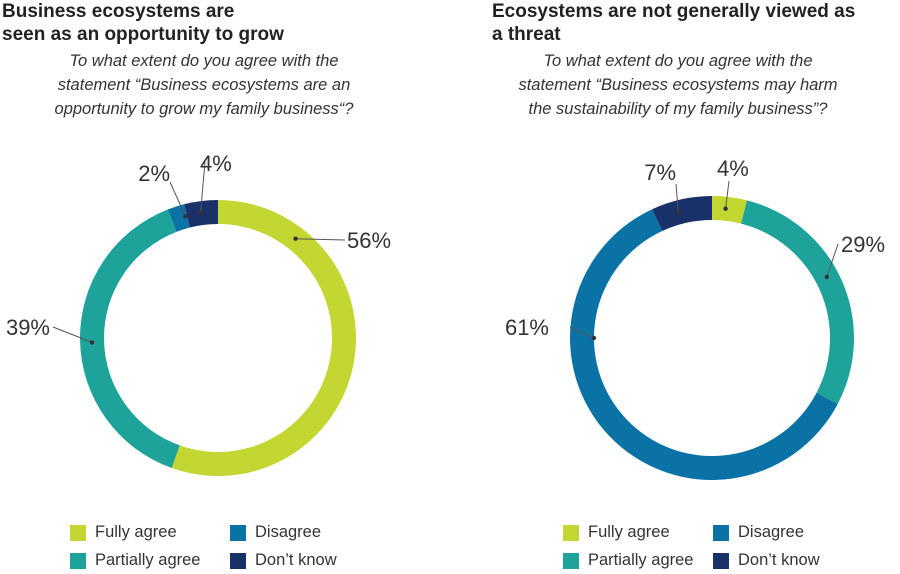 Image resolution: width=900 pixels, height=574 pixels. What do you see at coordinates (526, 34) in the screenshot?
I see `chart-title-line: a threat` at bounding box center [526, 34].